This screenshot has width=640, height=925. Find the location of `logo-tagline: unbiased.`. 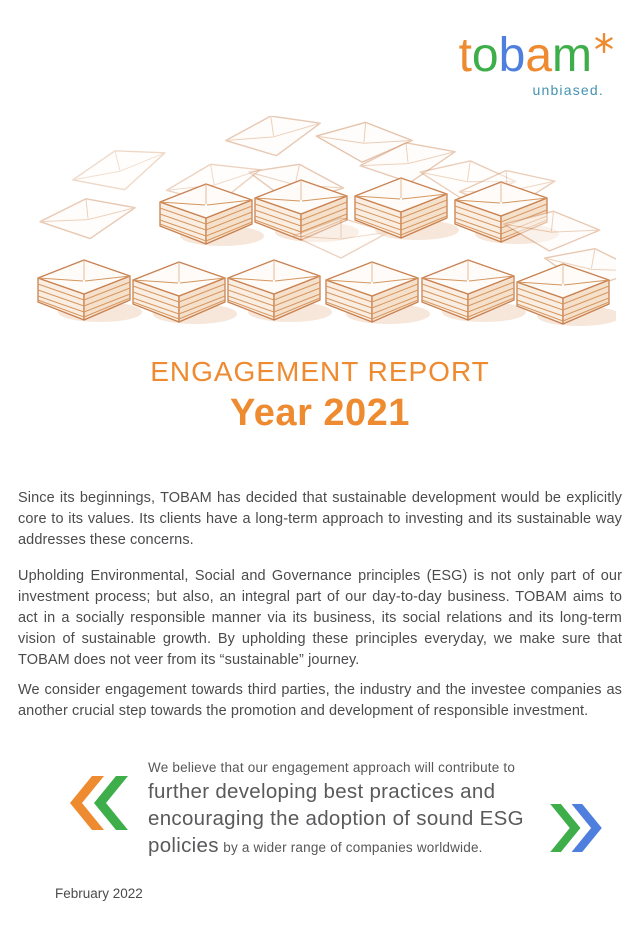

logo-tagline: unbiased. is located at coordinates (568, 90).